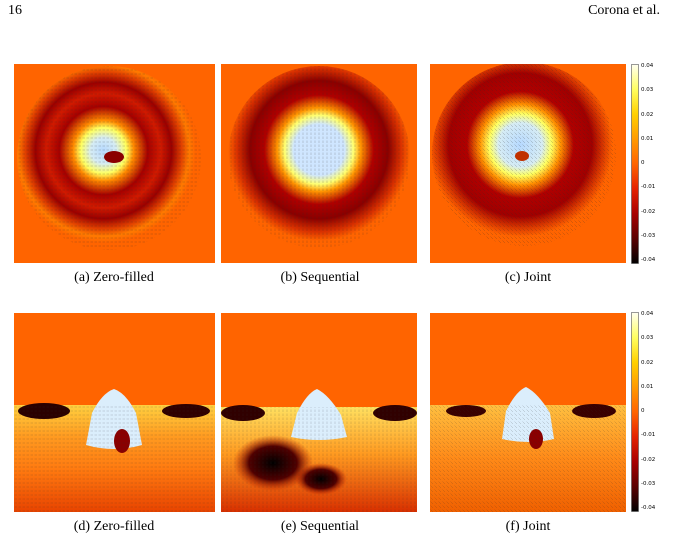 Image resolution: width=673 pixels, height=546 pixels. Describe the element at coordinates (647, 362) in the screenshot. I see `colorbar-bottom-tick-2: 0.02` at that location.